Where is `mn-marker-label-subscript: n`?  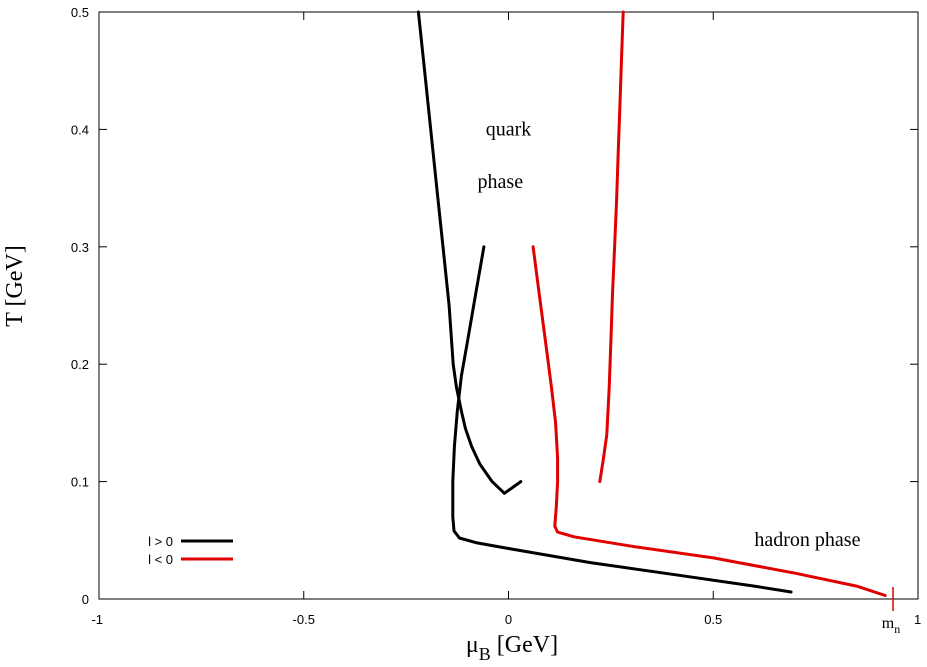 mn-marker-label-subscript: n is located at coordinates (897, 629).